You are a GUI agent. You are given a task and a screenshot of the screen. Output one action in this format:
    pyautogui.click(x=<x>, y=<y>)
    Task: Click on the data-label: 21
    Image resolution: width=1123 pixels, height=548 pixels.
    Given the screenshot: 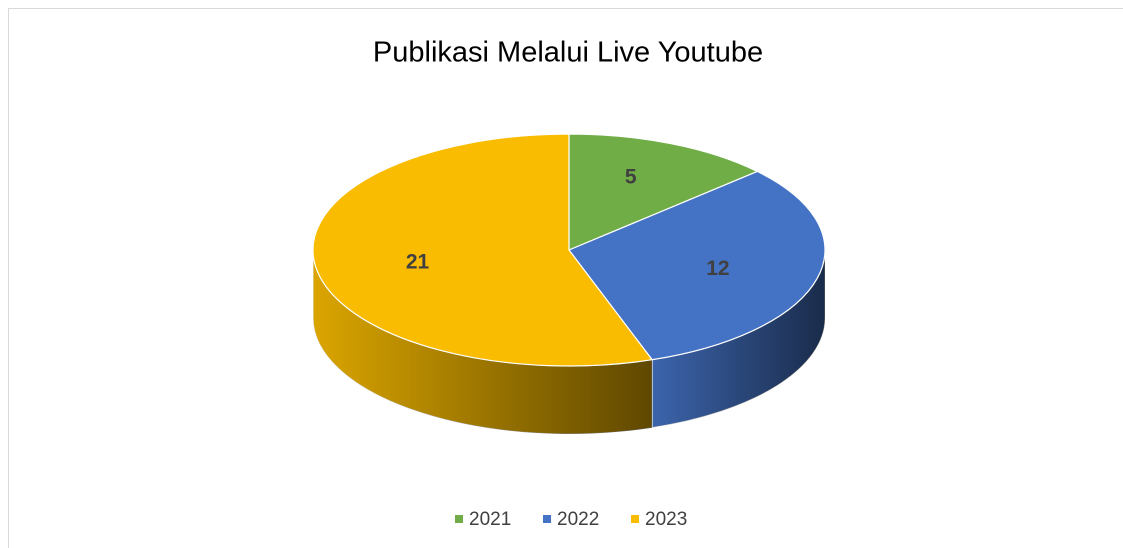 What is the action you would take?
    pyautogui.click(x=418, y=262)
    